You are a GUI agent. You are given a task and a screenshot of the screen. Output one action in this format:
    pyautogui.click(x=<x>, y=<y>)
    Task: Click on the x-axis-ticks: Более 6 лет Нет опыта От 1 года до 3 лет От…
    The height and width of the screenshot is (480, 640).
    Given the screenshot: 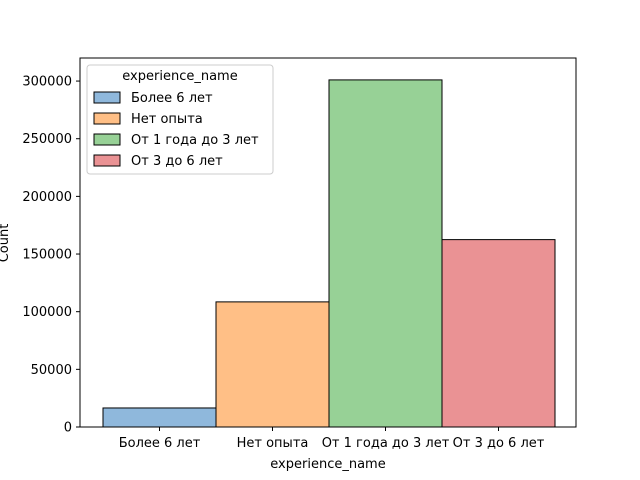 What is the action you would take?
    pyautogui.click(x=332, y=439)
    